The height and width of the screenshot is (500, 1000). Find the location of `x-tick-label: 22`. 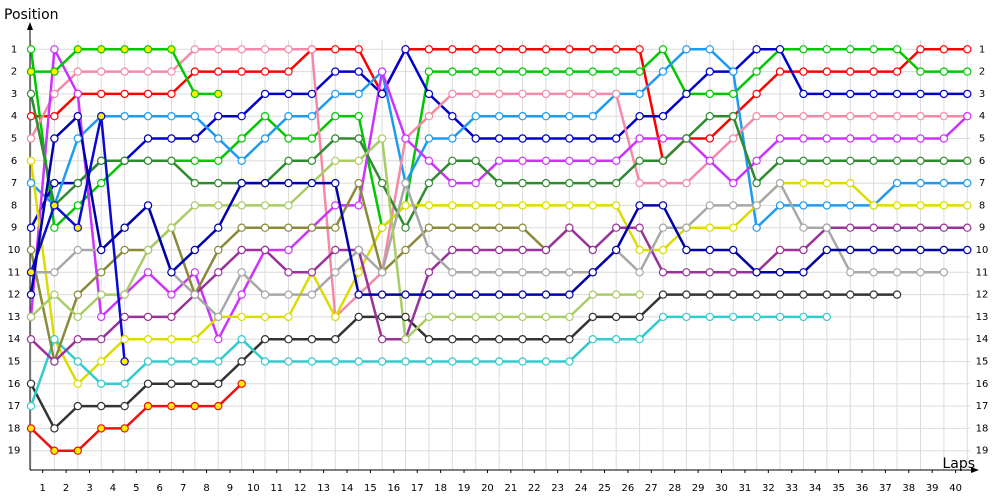

x-tick-label: 22 is located at coordinates (534, 488).